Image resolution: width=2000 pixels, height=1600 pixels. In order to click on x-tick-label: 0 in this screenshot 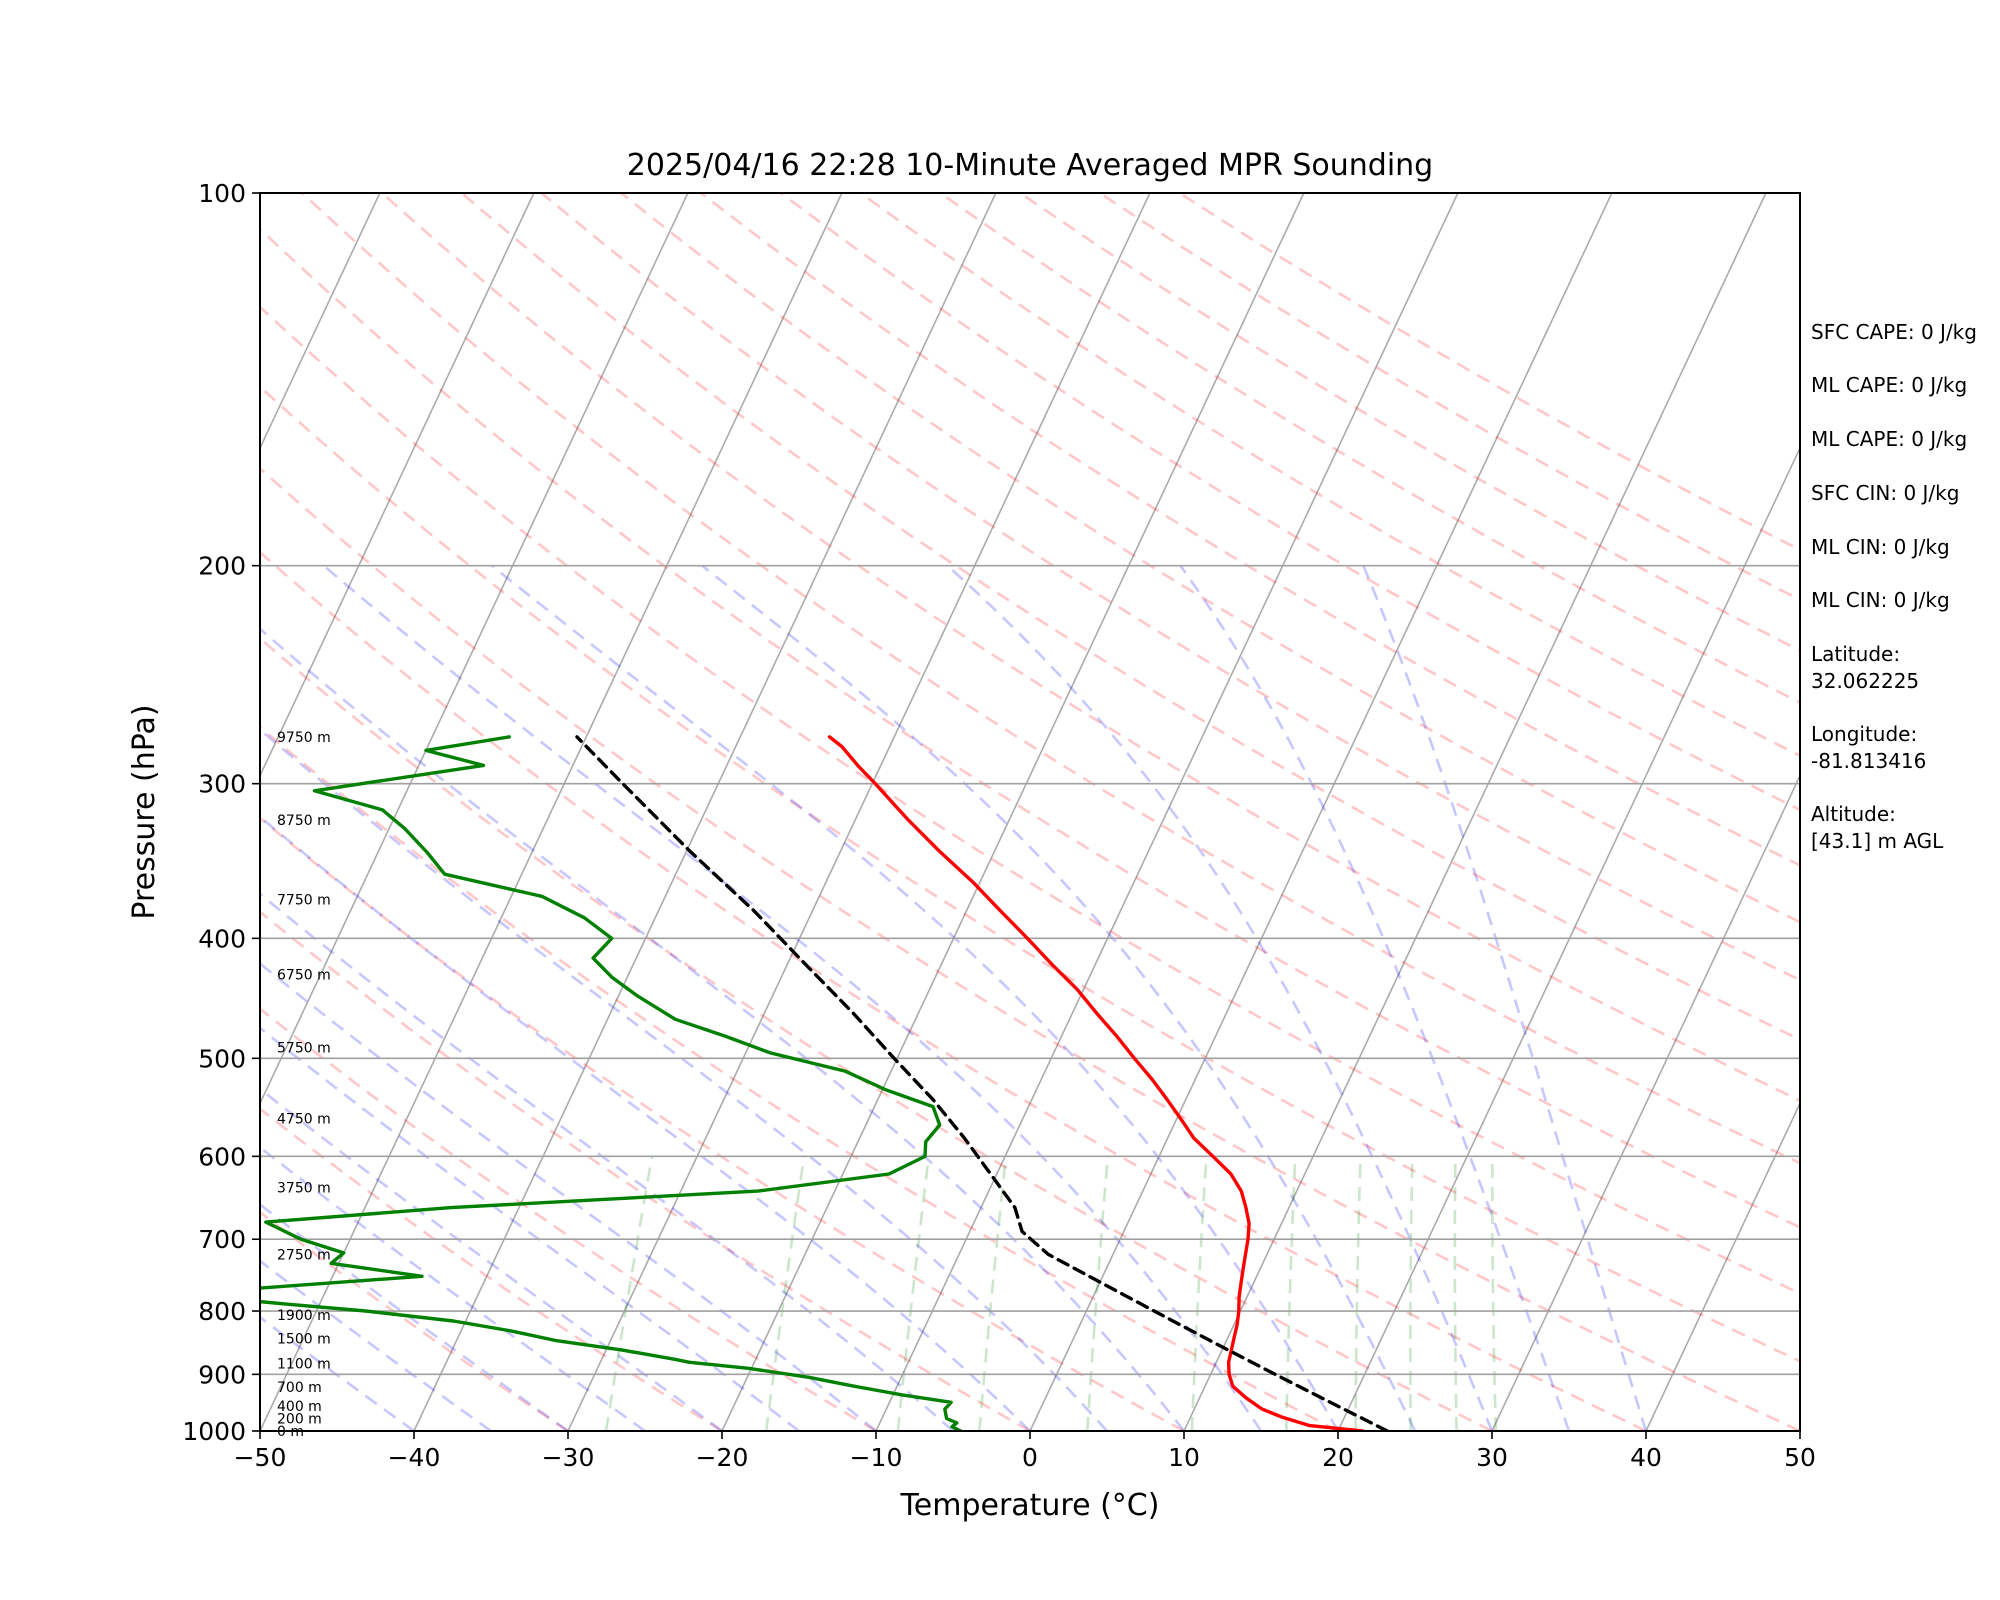, I will do `click(1030, 1457)`.